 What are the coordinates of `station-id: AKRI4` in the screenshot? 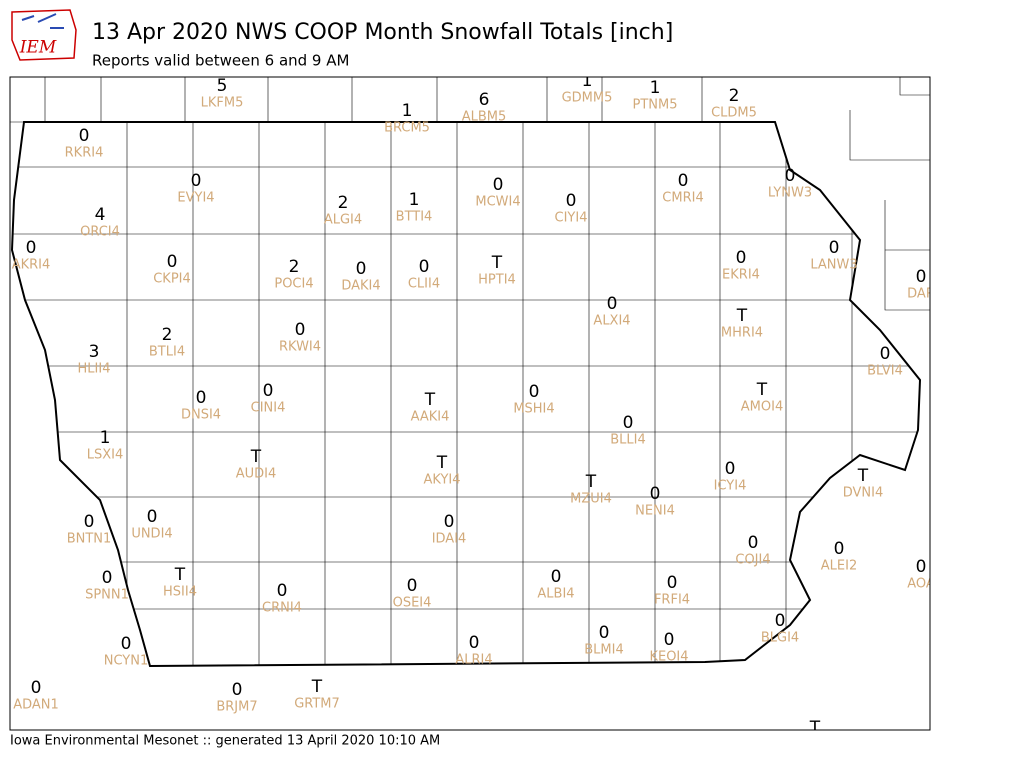 It's located at (31, 265).